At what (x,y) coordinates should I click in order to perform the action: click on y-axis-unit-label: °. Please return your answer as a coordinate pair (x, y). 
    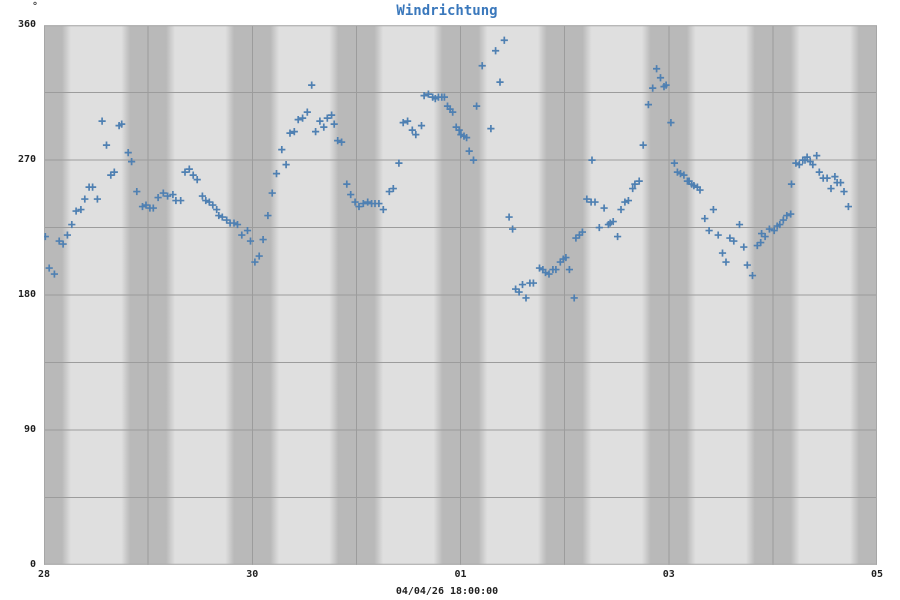
    Looking at the image, I should click on (35, 6).